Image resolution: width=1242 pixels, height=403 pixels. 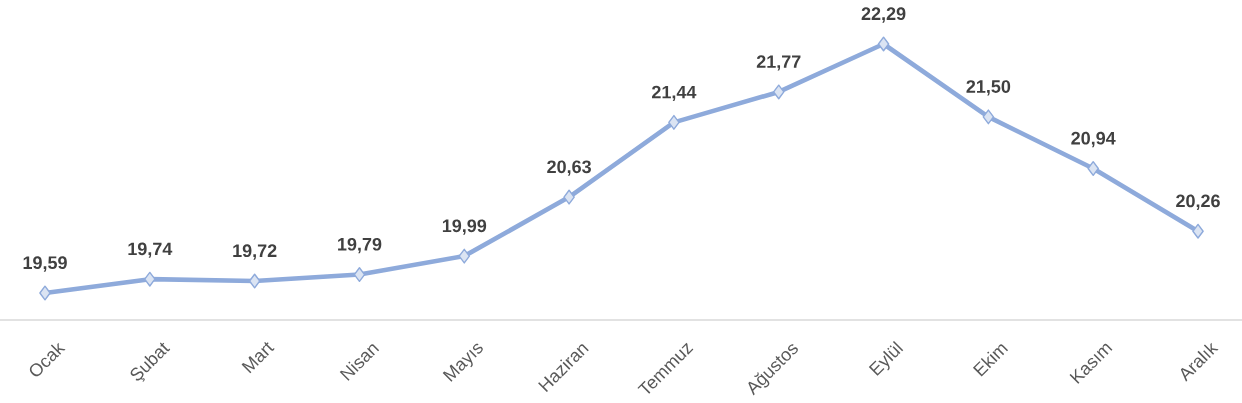 I want to click on data-label: 21,44, so click(x=674, y=93).